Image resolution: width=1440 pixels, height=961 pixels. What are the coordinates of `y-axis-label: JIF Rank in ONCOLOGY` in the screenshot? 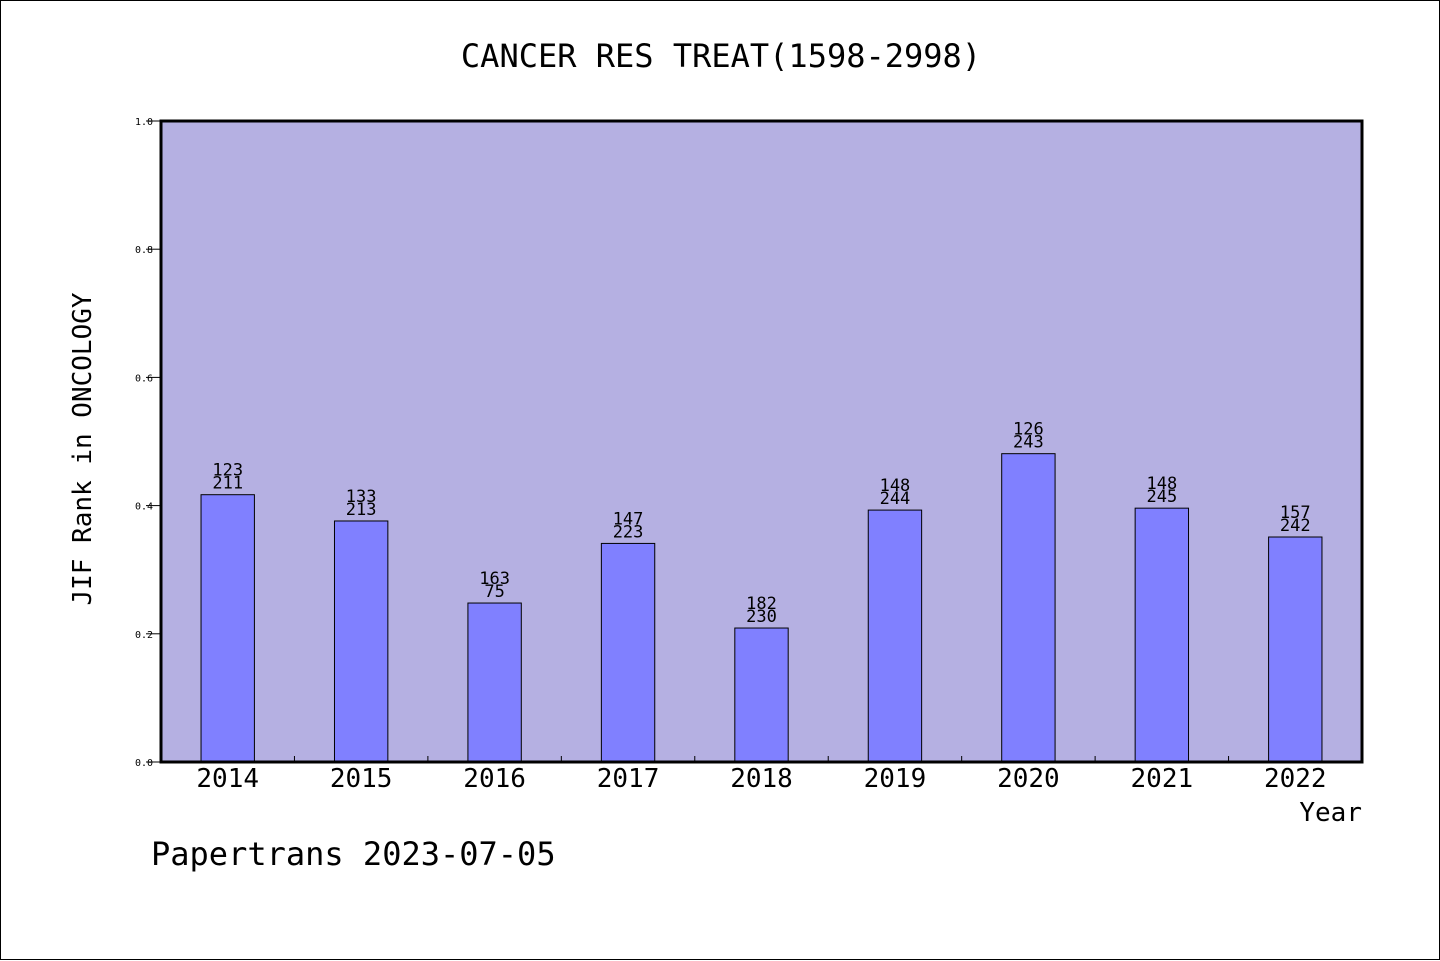 It's located at (83, 448).